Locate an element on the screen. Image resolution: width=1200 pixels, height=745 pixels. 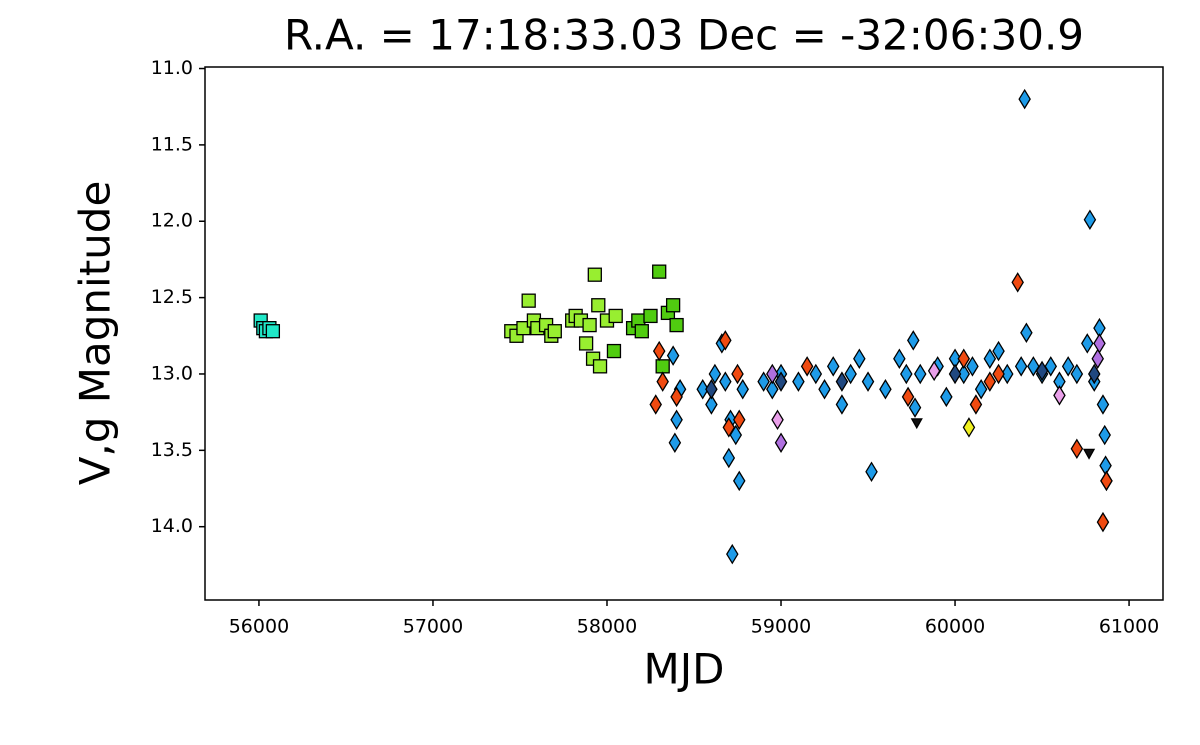
y-tick-label: 11.0 is located at coordinates (172, 68).